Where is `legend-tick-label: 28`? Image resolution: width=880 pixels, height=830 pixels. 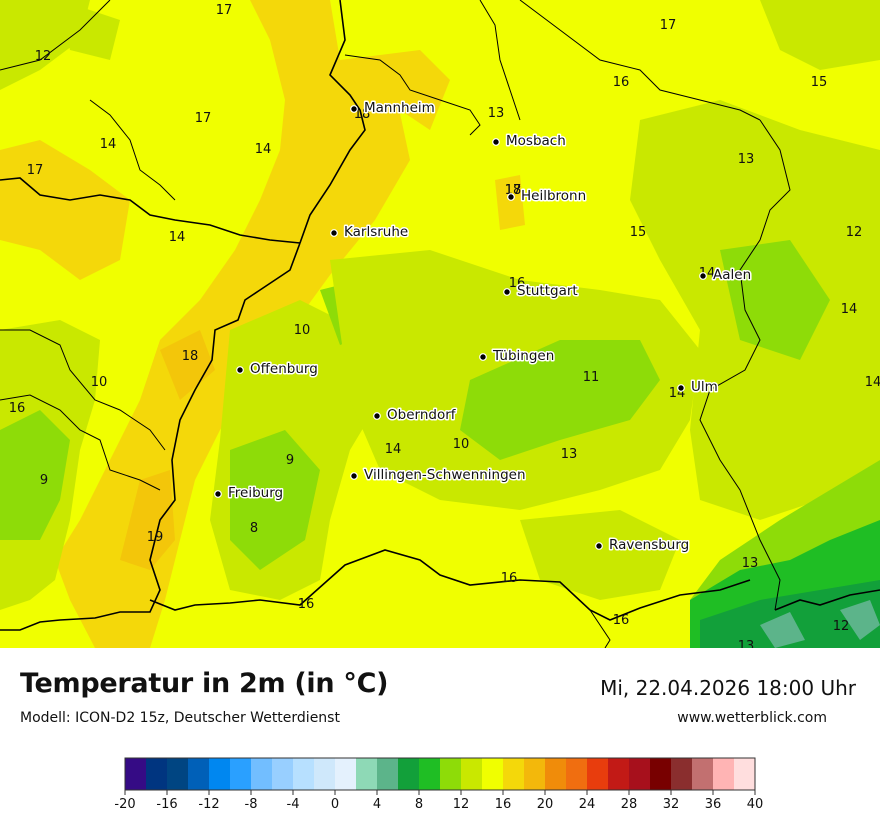
legend-tick-label: 28 is located at coordinates (629, 804).